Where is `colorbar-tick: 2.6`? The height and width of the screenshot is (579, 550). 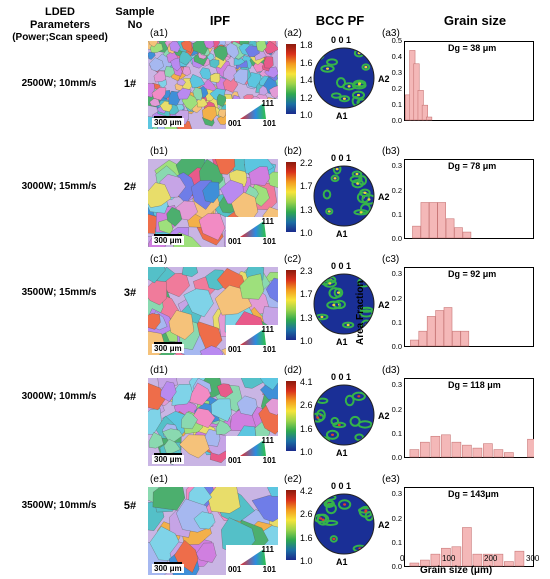
colorbar-tick: 2.6 is located at coordinates (306, 405).